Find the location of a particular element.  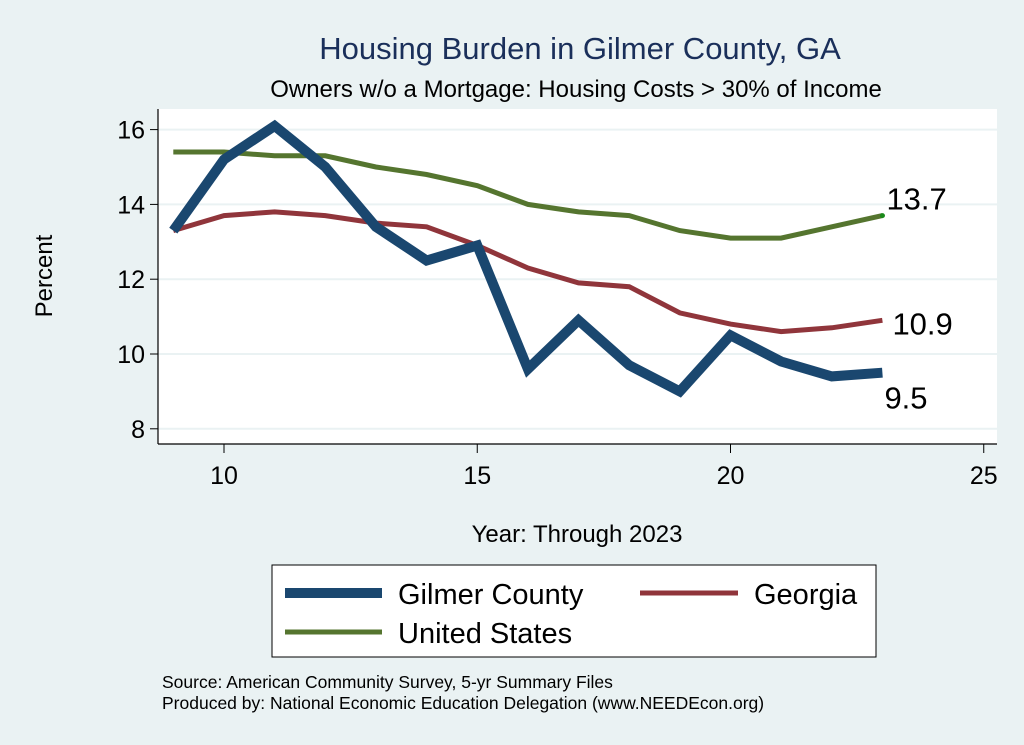

end-labels: 9.5 10.9 13.7 is located at coordinates (918, 299).